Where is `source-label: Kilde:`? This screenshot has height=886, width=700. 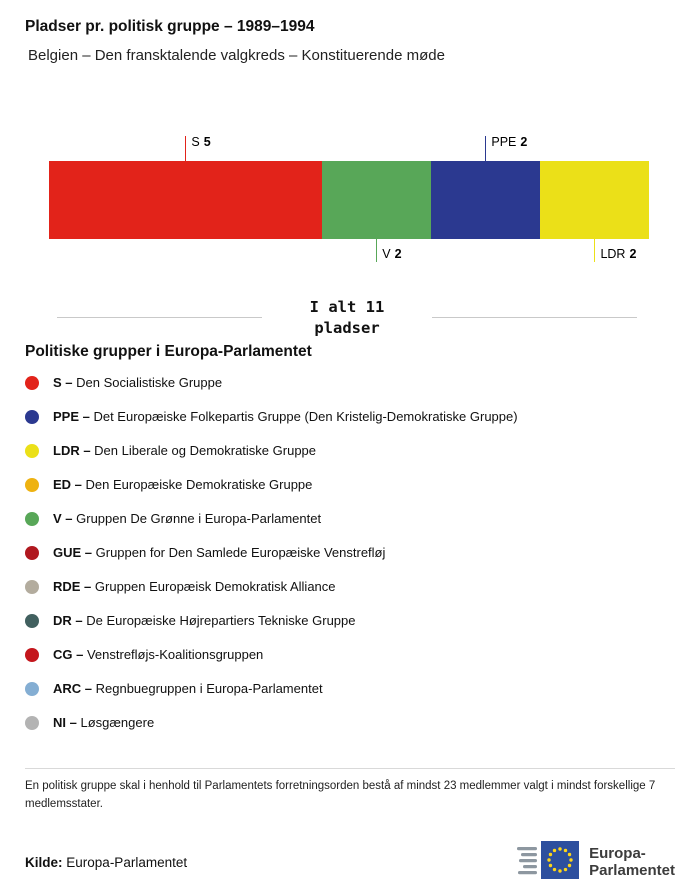 source-label: Kilde: is located at coordinates (44, 862).